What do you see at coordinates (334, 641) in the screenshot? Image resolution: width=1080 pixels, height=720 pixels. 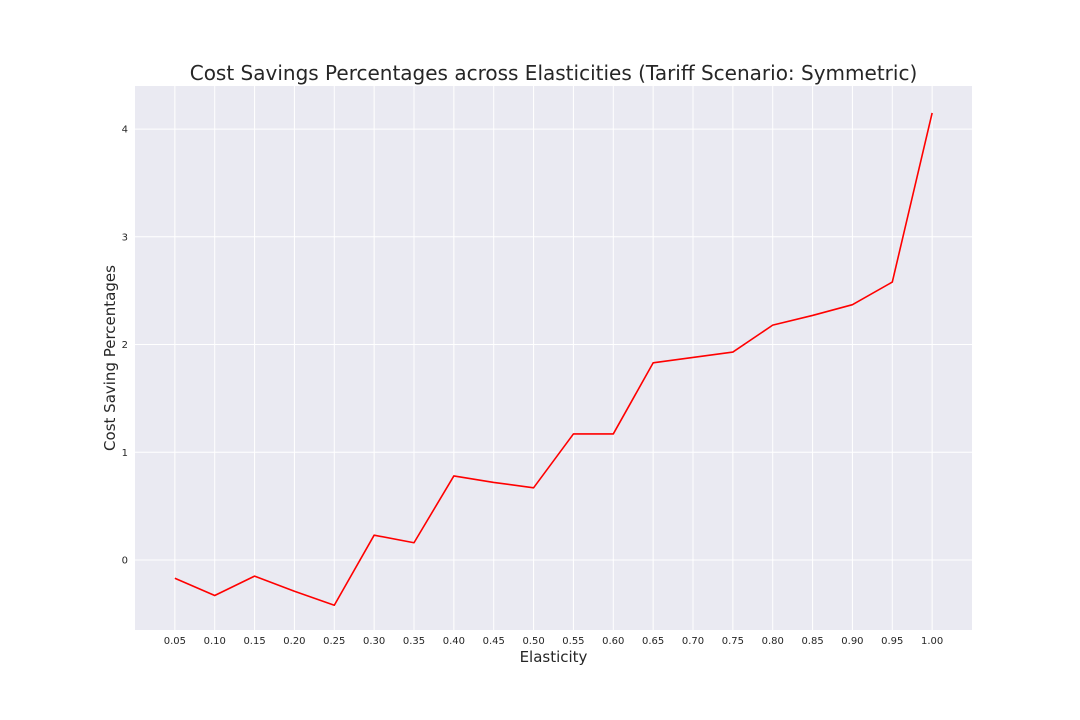 I see `x-tick-label: 0.25` at bounding box center [334, 641].